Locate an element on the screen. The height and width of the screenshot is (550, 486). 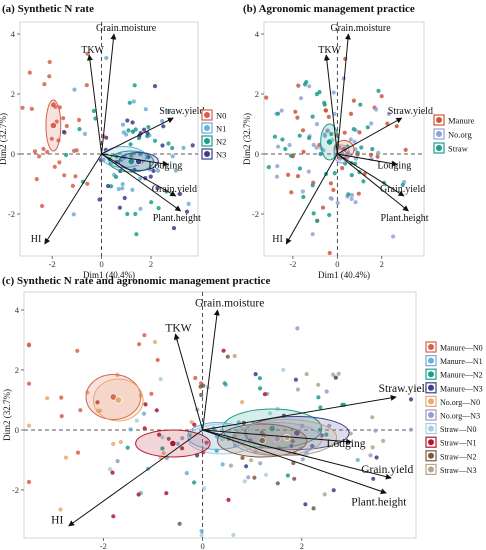
variable-label: Straw.yield is located at coordinates (181, 111).